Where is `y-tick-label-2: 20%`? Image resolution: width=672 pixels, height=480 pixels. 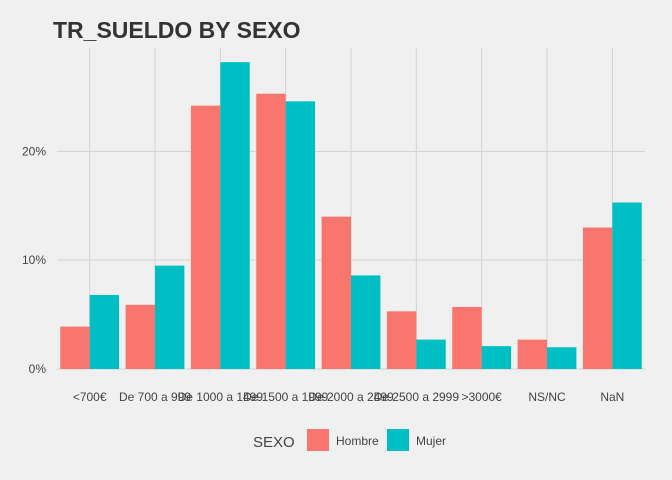 y-tick-label-2: 20% is located at coordinates (34, 151).